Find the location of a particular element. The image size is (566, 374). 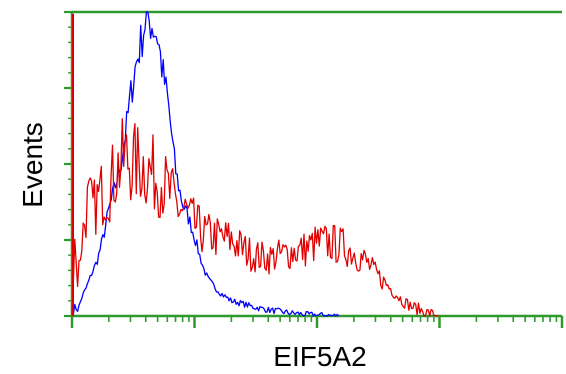

y-axis-label: Events is located at coordinates (32, 165).